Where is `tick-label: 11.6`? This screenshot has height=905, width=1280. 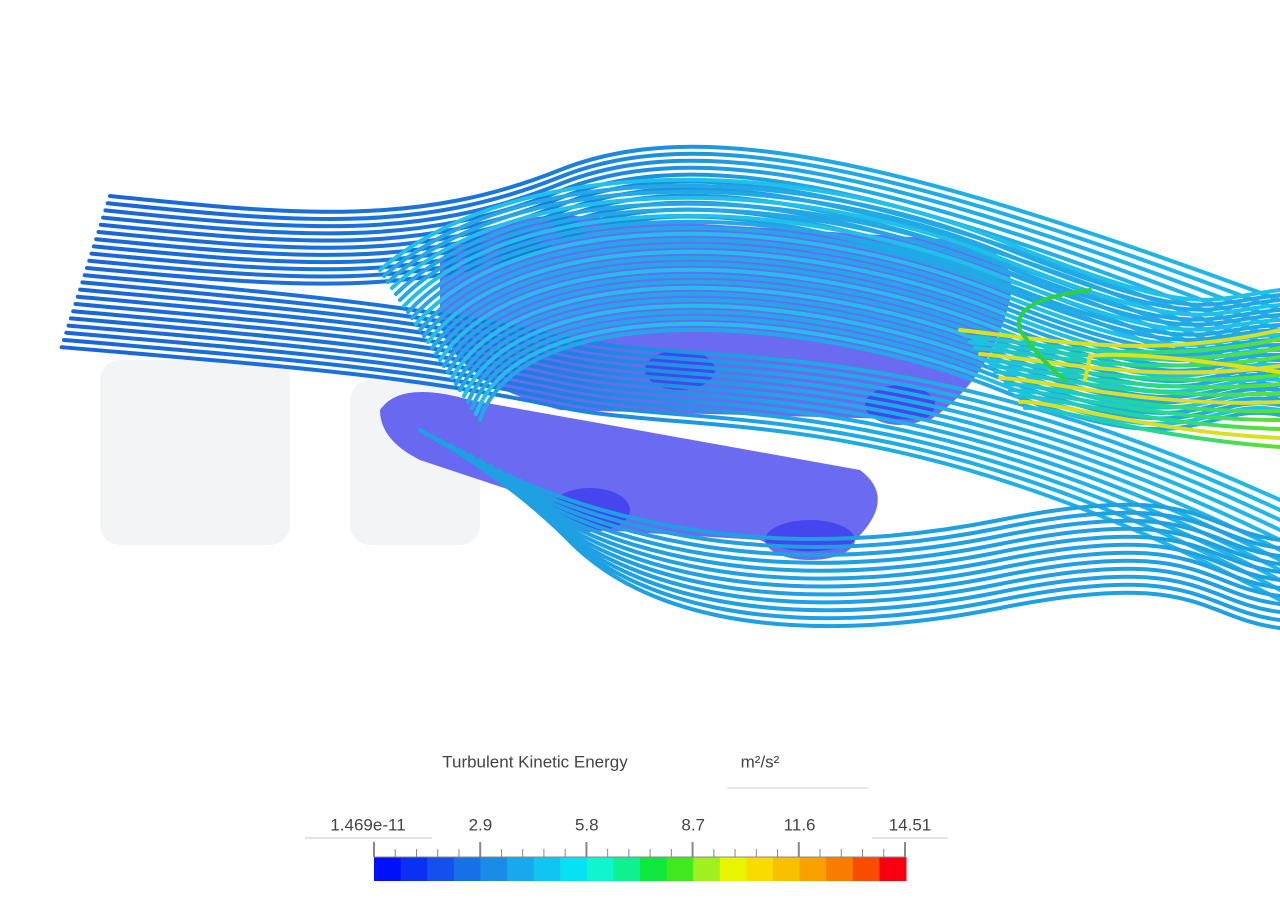
tick-label: 11.6 is located at coordinates (800, 824).